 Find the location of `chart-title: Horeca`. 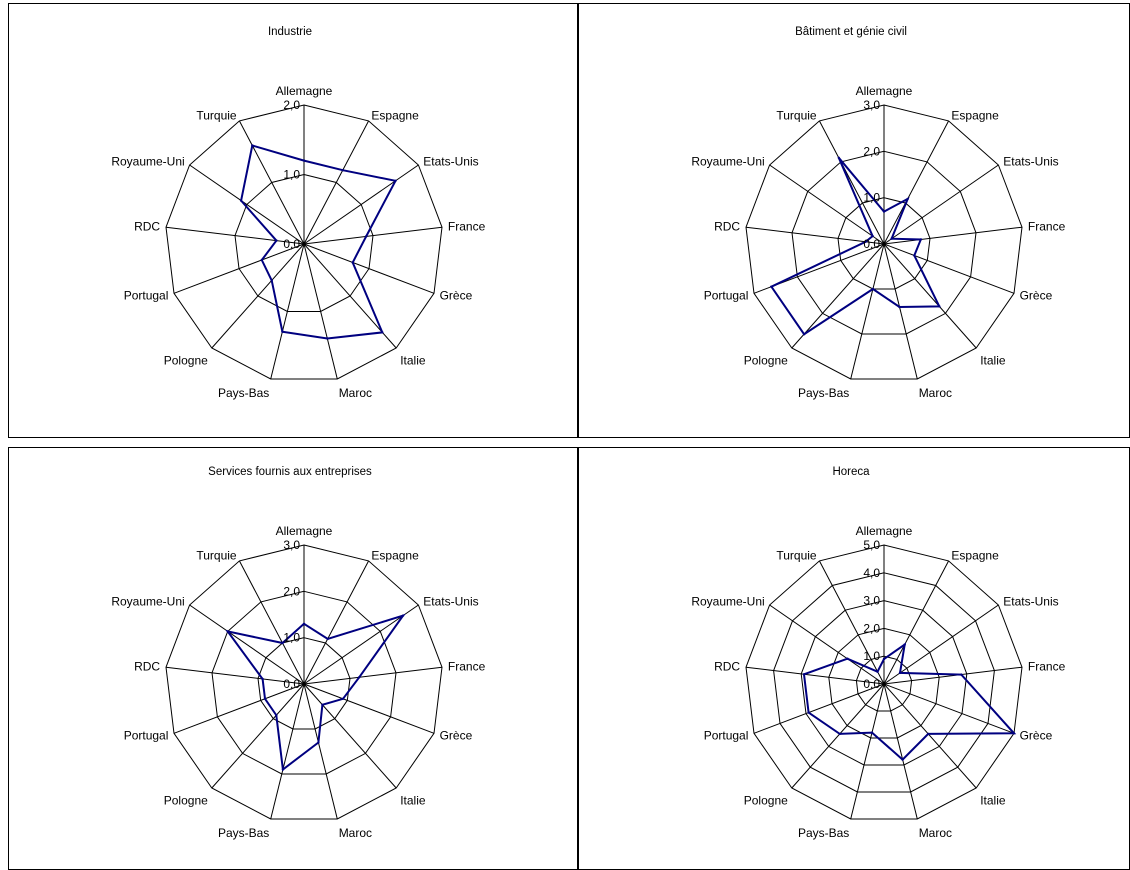

chart-title: Horeca is located at coordinates (851, 472).